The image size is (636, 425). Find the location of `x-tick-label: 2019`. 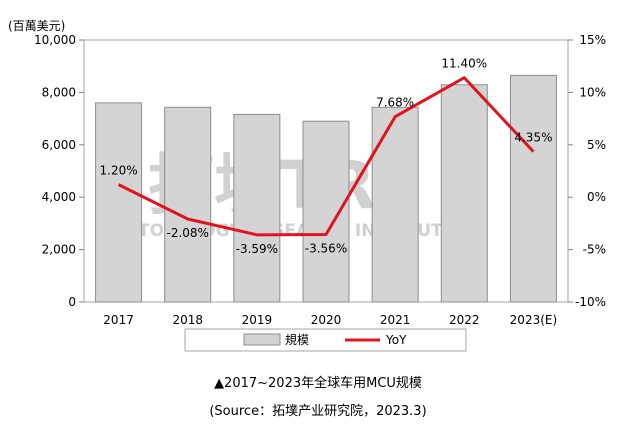

x-tick-label: 2019 is located at coordinates (257, 320).